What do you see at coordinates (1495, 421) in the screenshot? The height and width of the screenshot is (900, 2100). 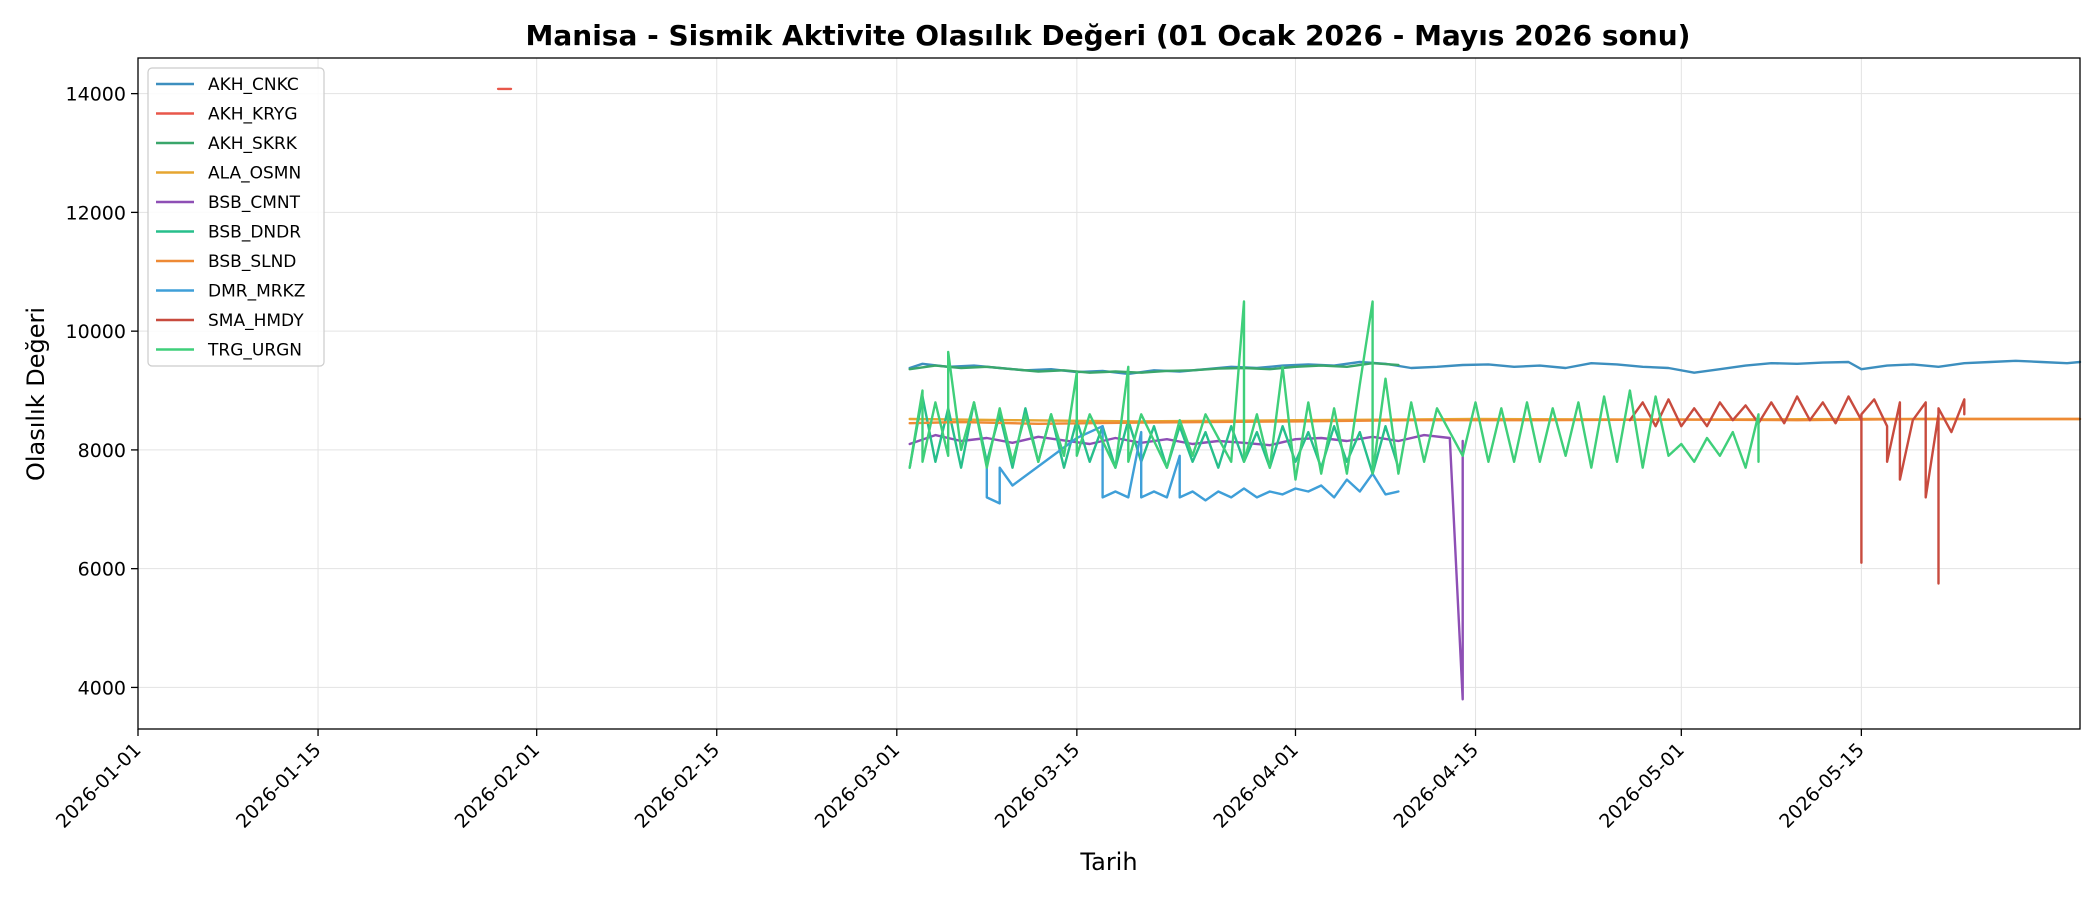 I see `series-line-bsb-slnd` at bounding box center [1495, 421].